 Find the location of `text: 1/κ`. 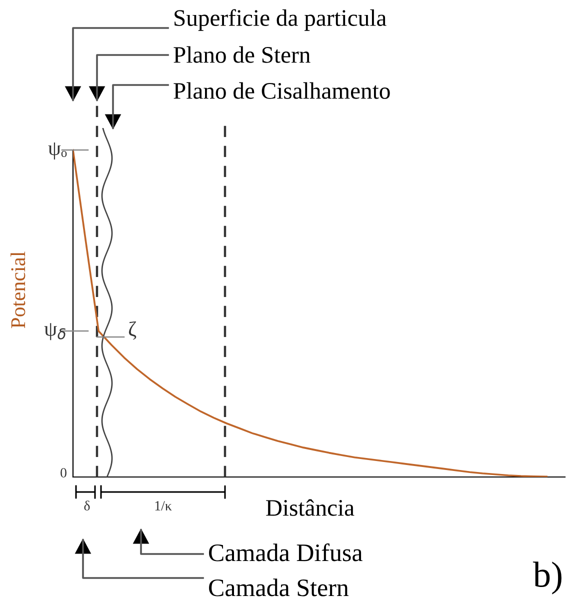

text: 1/κ is located at coordinates (163, 505).